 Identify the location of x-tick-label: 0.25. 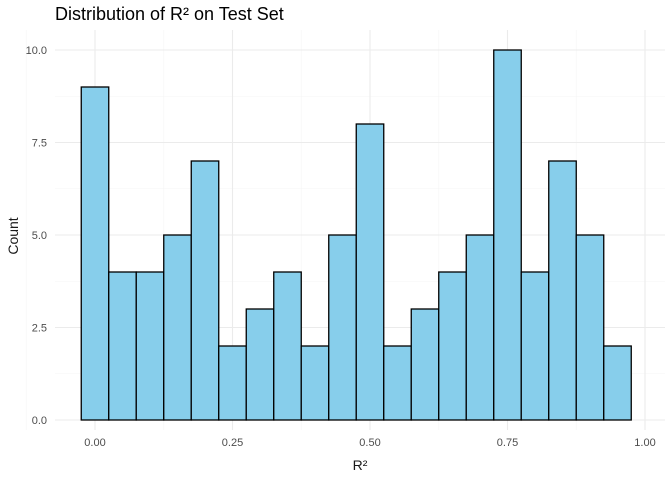
(232, 443).